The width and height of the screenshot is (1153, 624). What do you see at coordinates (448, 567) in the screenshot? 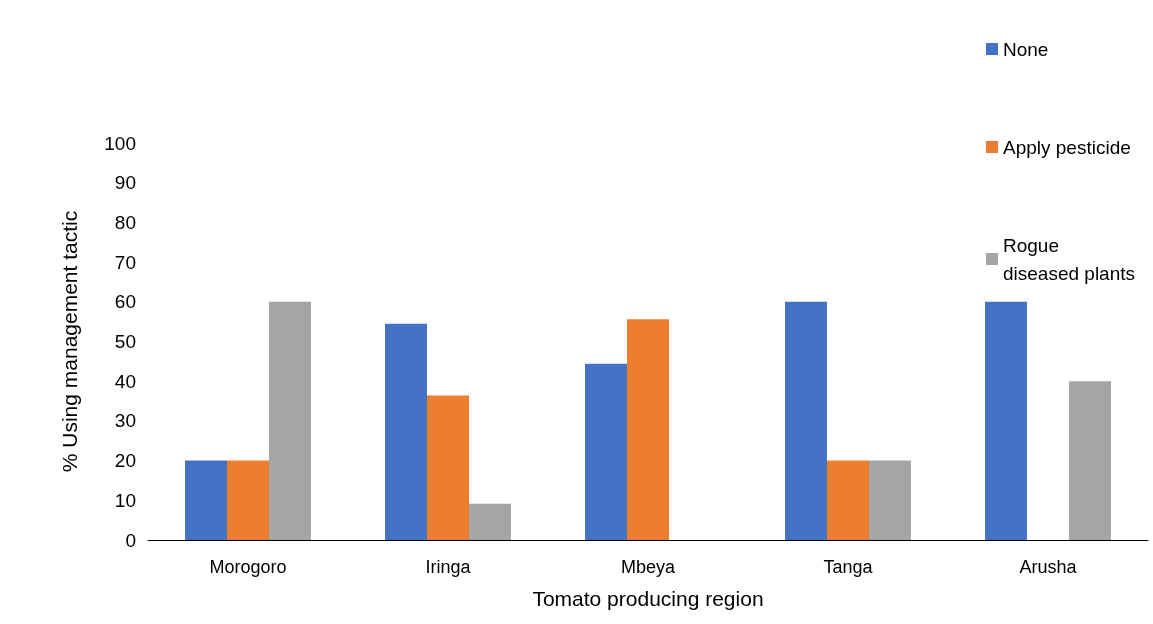
I see `x-tick-label: Iringa` at bounding box center [448, 567].